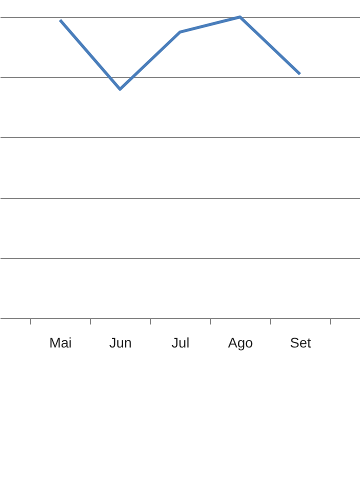 This screenshot has height=504, width=360. I want to click on x-tick-label: Jul, so click(181, 342).